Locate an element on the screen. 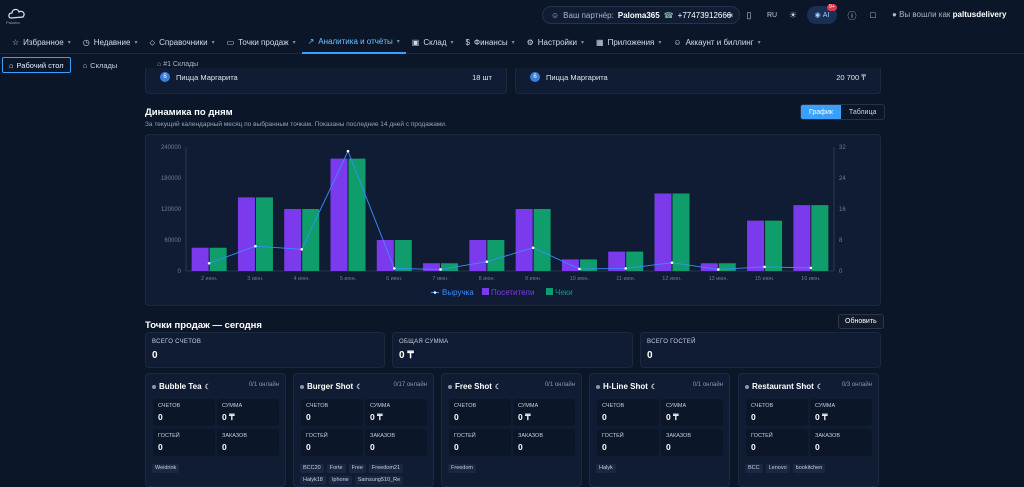  terminal-tag: BCC20 is located at coordinates (312, 468).